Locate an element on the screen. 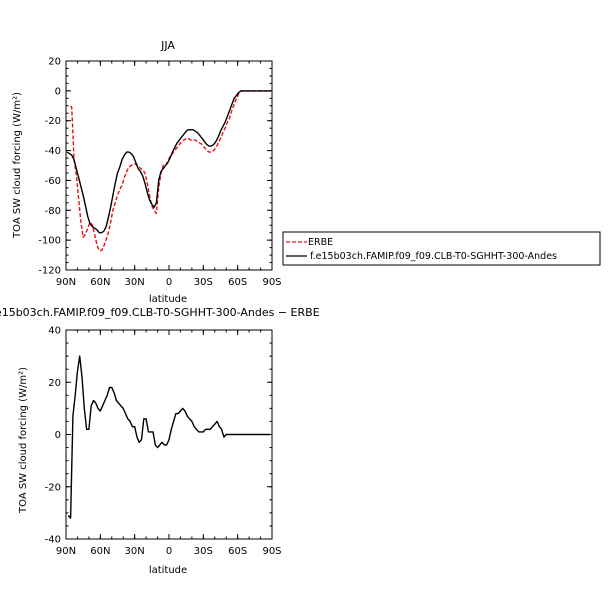 The width and height of the screenshot is (610, 611). y-tick-label: 40 is located at coordinates (54, 331).